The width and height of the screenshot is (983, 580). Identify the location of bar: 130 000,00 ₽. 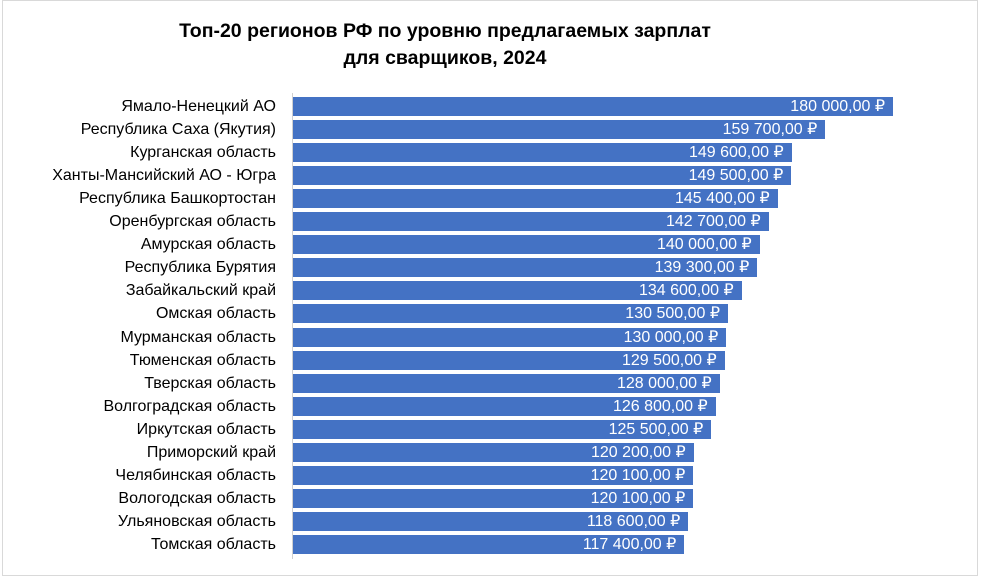
(510, 337).